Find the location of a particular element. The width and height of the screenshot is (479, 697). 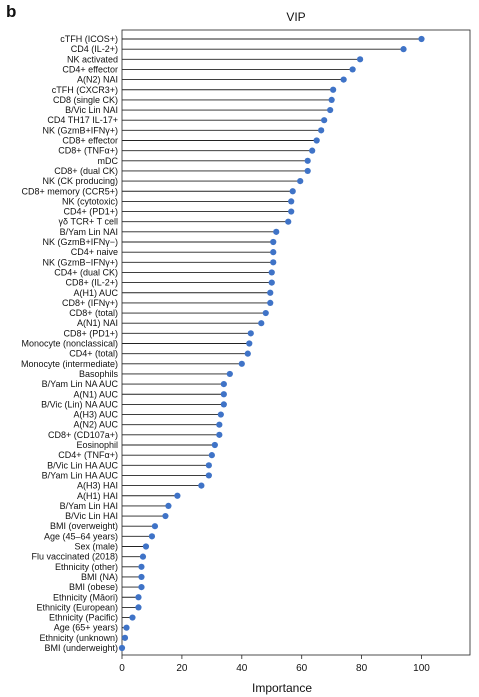

category-label-18: γδ TCR+ T cell is located at coordinates (88, 222).